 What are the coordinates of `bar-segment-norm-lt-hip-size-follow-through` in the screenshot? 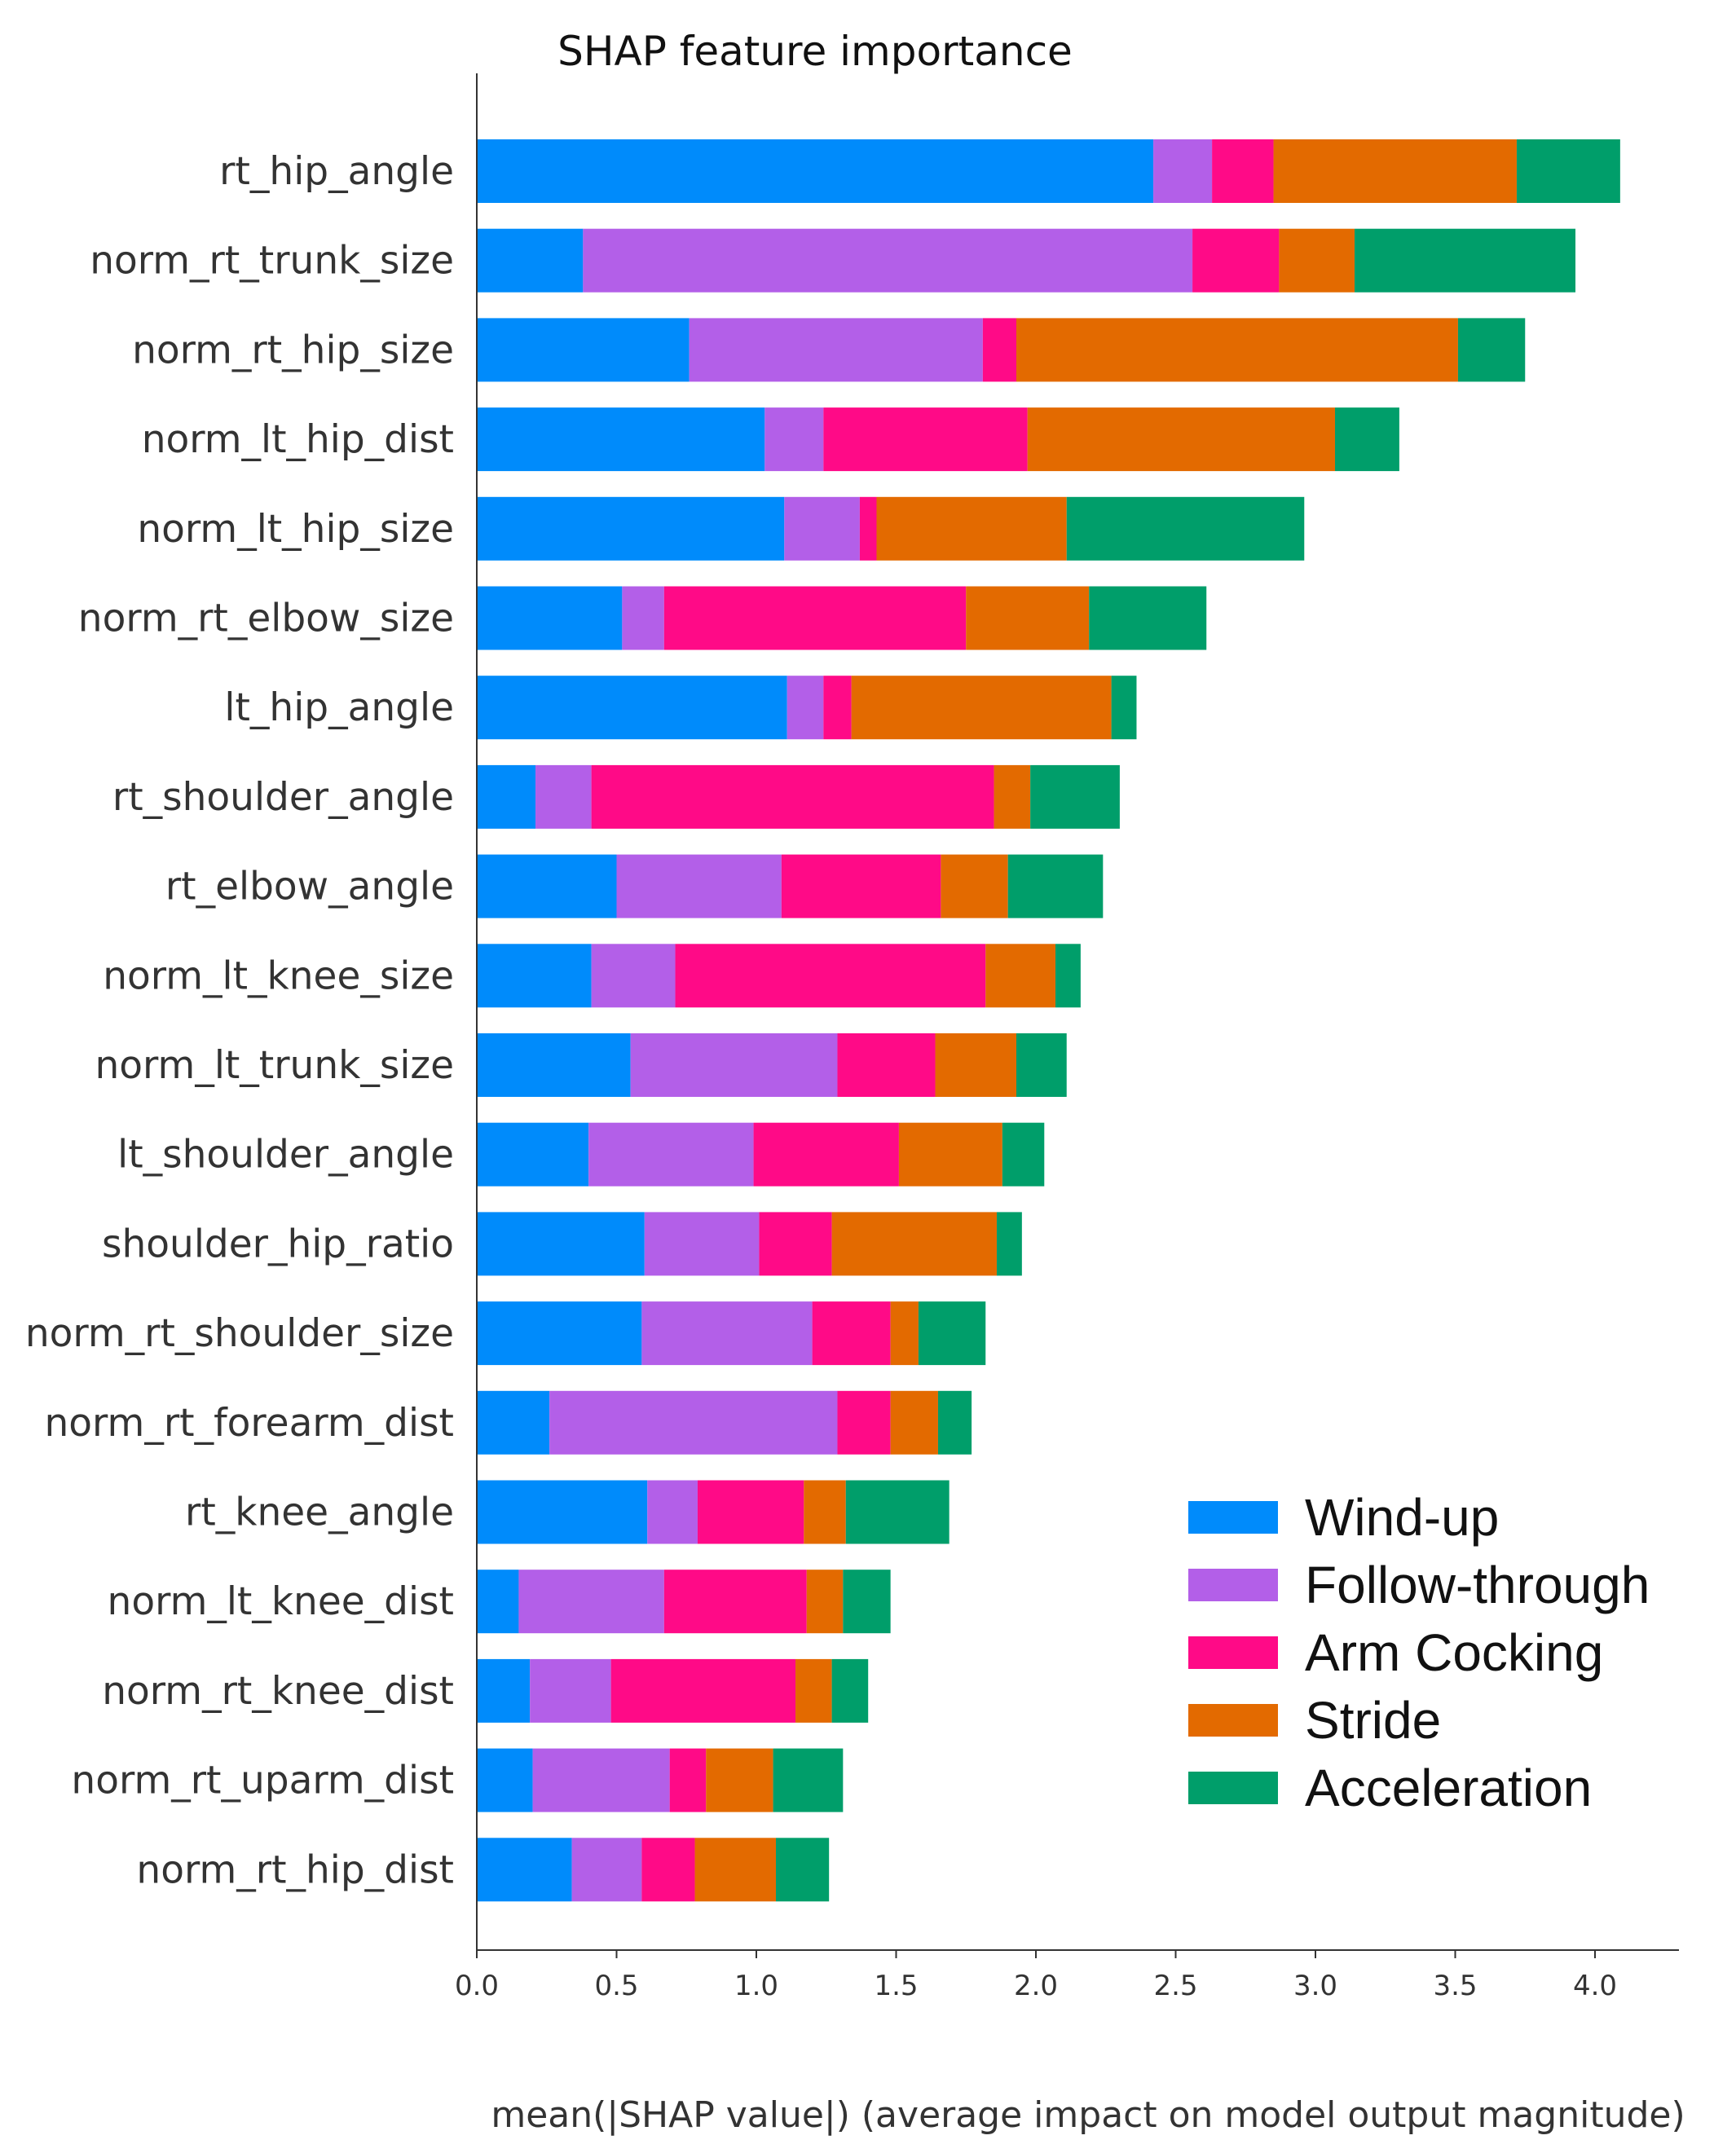 It's located at (822, 528).